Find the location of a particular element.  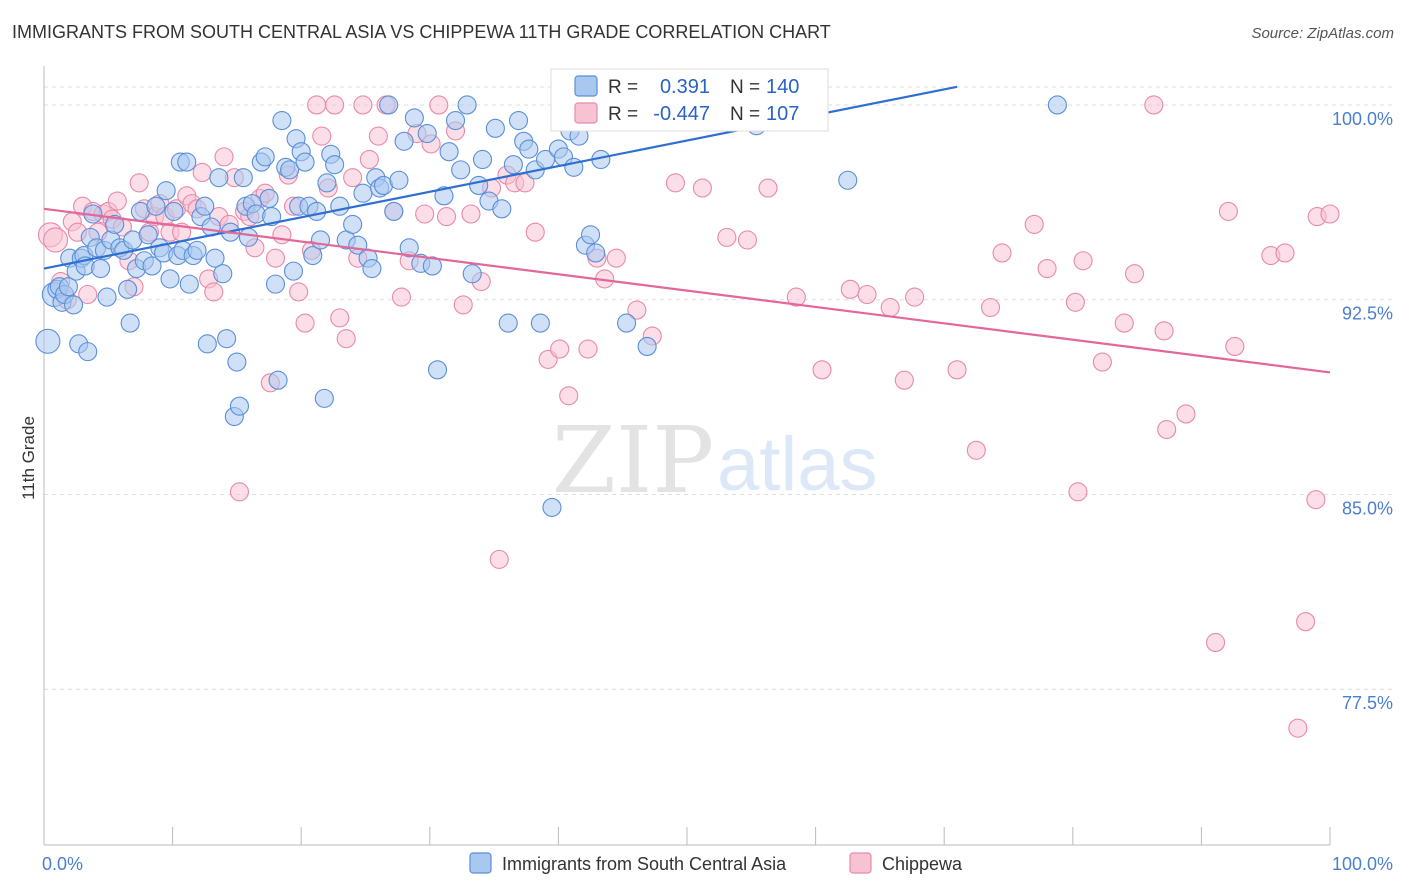

legend-swatch-blue is located at coordinates (586, 86).